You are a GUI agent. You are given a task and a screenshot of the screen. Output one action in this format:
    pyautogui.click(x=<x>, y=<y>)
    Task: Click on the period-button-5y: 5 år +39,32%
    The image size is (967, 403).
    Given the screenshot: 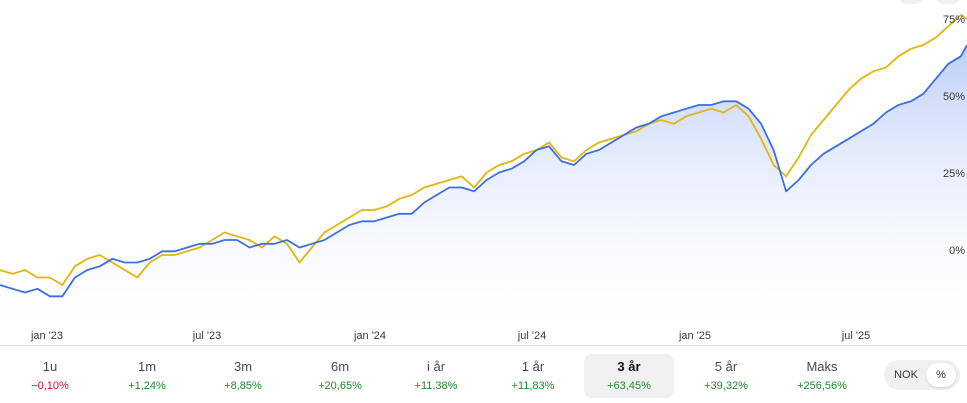 What is the action you would take?
    pyautogui.click(x=726, y=376)
    